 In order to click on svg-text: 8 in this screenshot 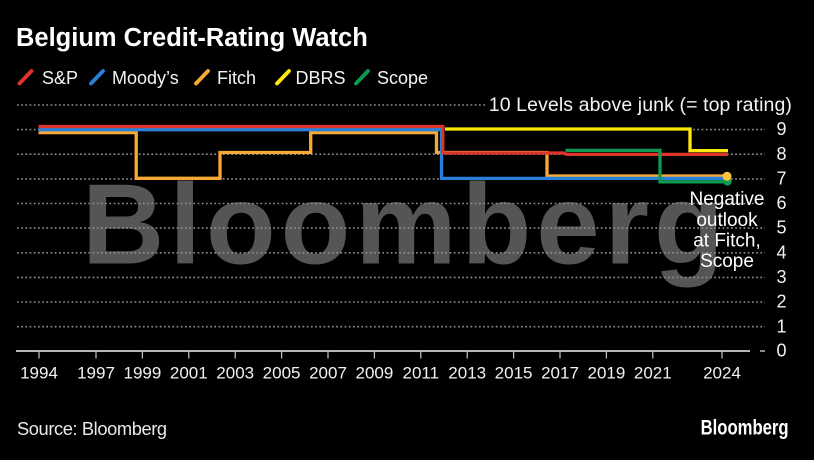, I will do `click(781, 154)`.